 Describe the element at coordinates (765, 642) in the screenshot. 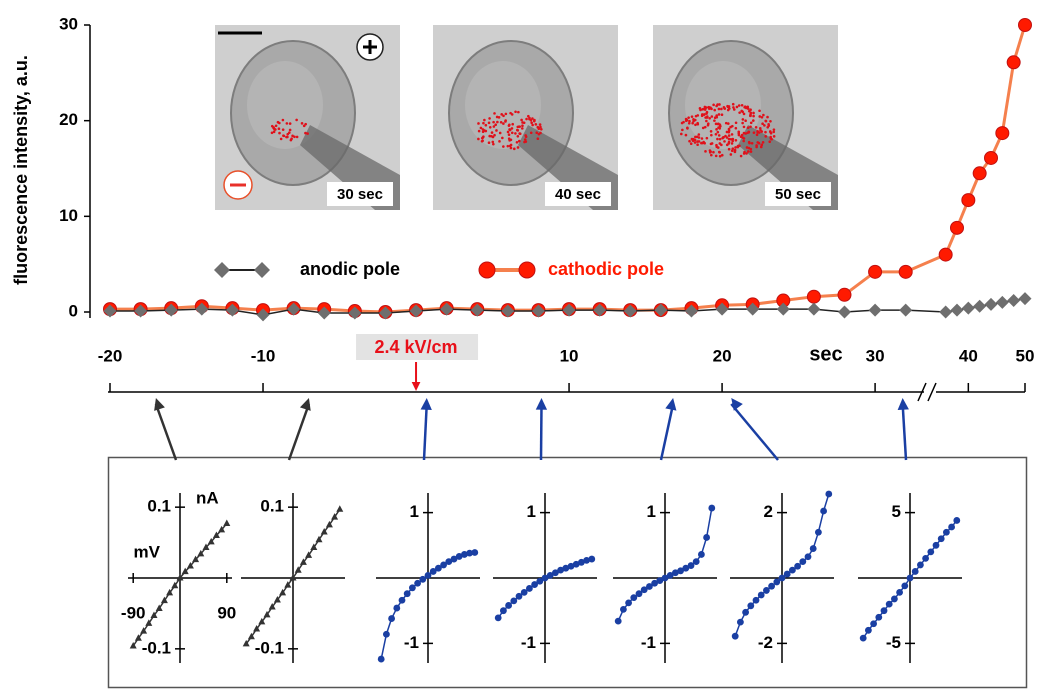

I see `iv-y-tick-label: -2` at that location.